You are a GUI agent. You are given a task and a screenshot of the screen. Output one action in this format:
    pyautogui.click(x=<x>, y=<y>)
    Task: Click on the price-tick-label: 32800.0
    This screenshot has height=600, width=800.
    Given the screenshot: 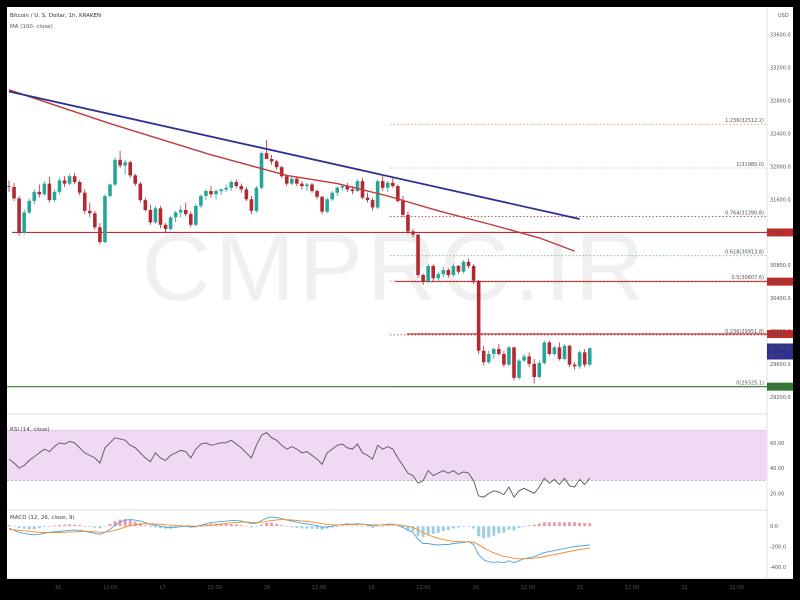 What is the action you would take?
    pyautogui.click(x=780, y=102)
    